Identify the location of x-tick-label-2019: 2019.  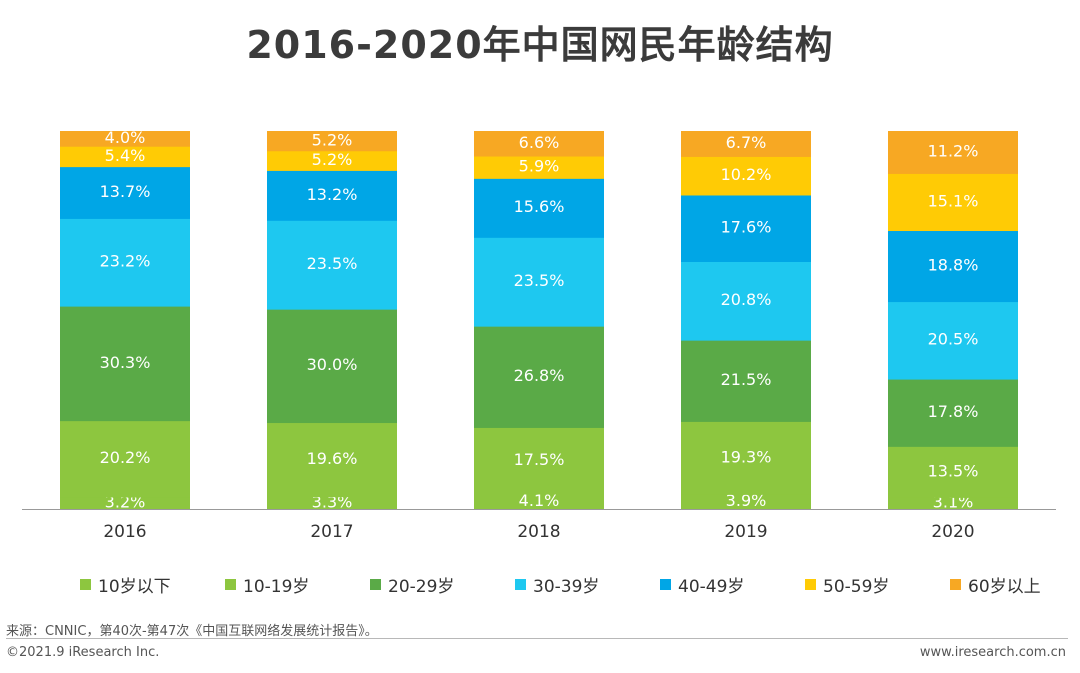
(745, 532).